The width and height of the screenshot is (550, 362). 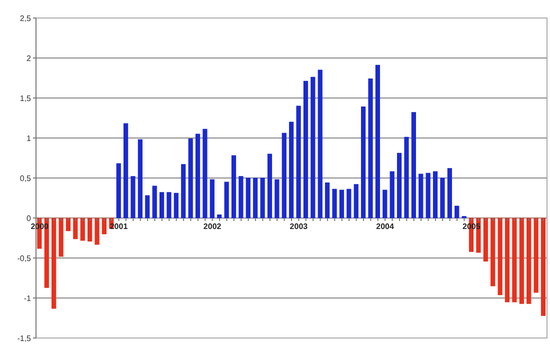 I want to click on y-tick-label: -1, so click(x=28, y=298).